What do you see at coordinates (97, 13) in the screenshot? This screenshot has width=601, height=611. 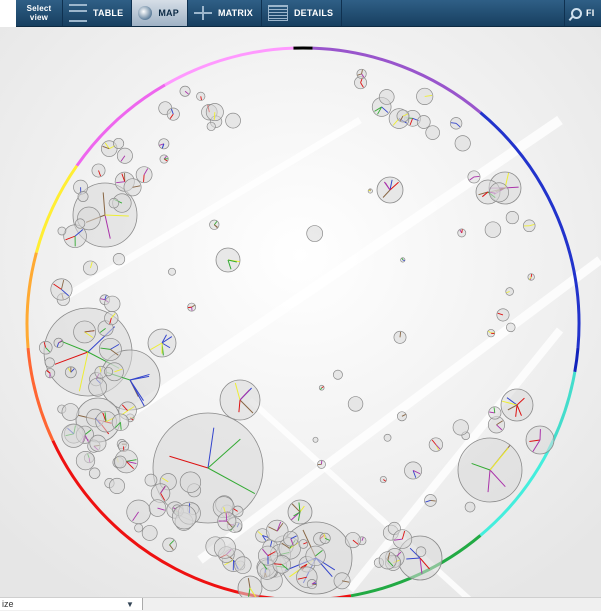 I see `tab-table: TABLE` at bounding box center [97, 13].